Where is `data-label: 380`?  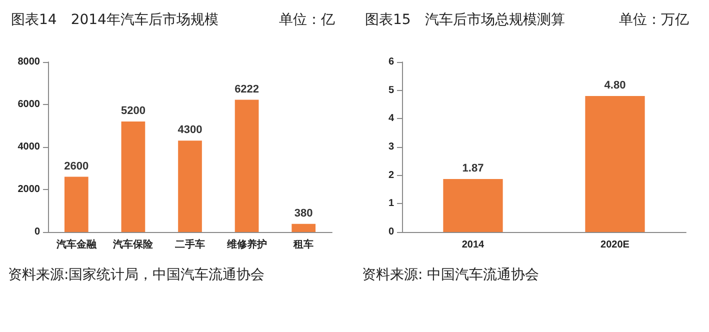
data-label: 380 is located at coordinates (303, 213).